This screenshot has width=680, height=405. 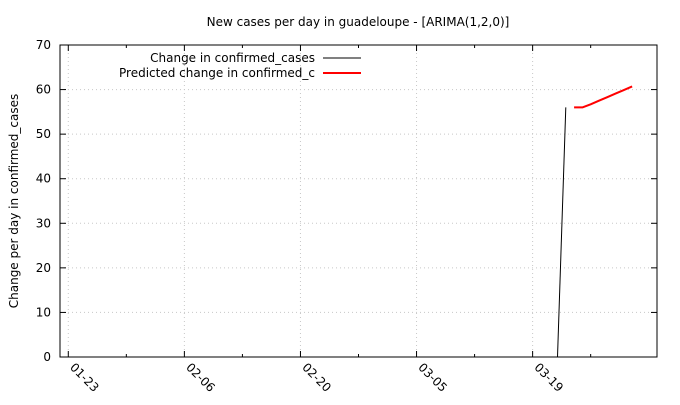 What do you see at coordinates (316, 377) in the screenshot?
I see `x-tick-label: 02-20` at bounding box center [316, 377].